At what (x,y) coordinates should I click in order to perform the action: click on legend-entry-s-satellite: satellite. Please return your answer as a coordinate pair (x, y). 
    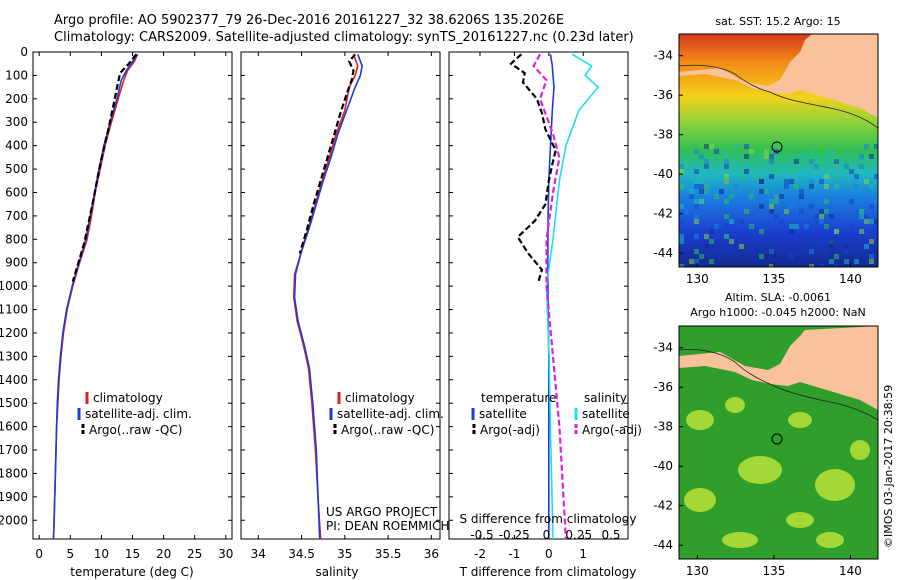
    Looking at the image, I should click on (606, 414).